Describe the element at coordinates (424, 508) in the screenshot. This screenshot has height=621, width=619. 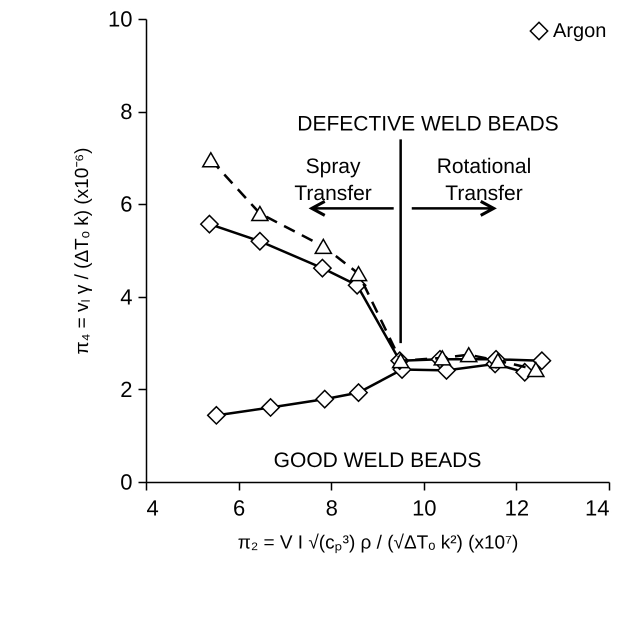
I see `x-tick-label: 10` at that location.